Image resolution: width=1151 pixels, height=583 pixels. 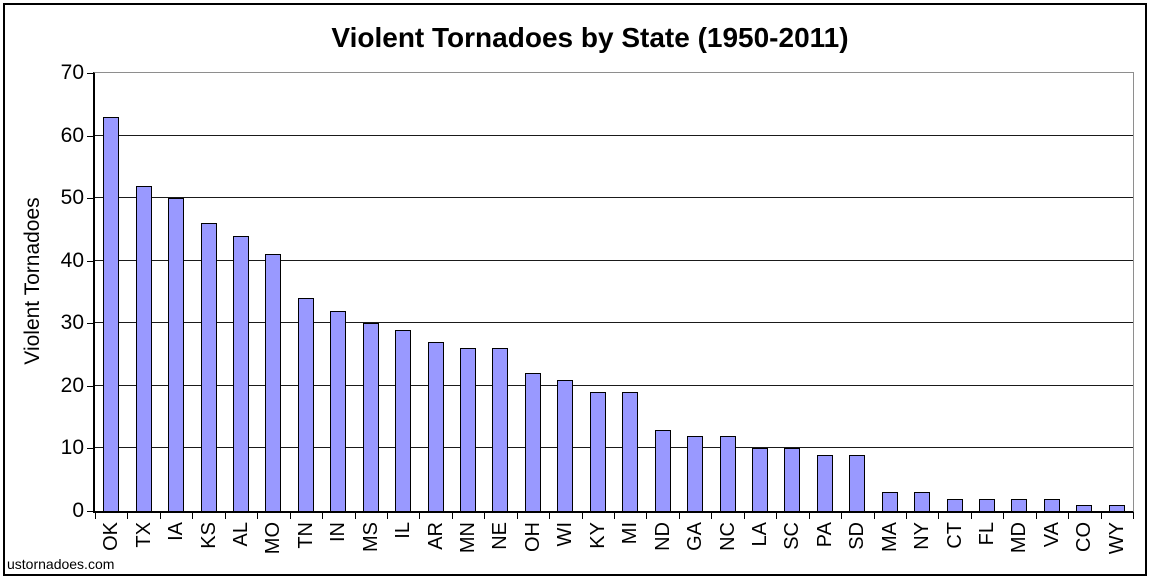 I want to click on bar-il, so click(x=403, y=420).